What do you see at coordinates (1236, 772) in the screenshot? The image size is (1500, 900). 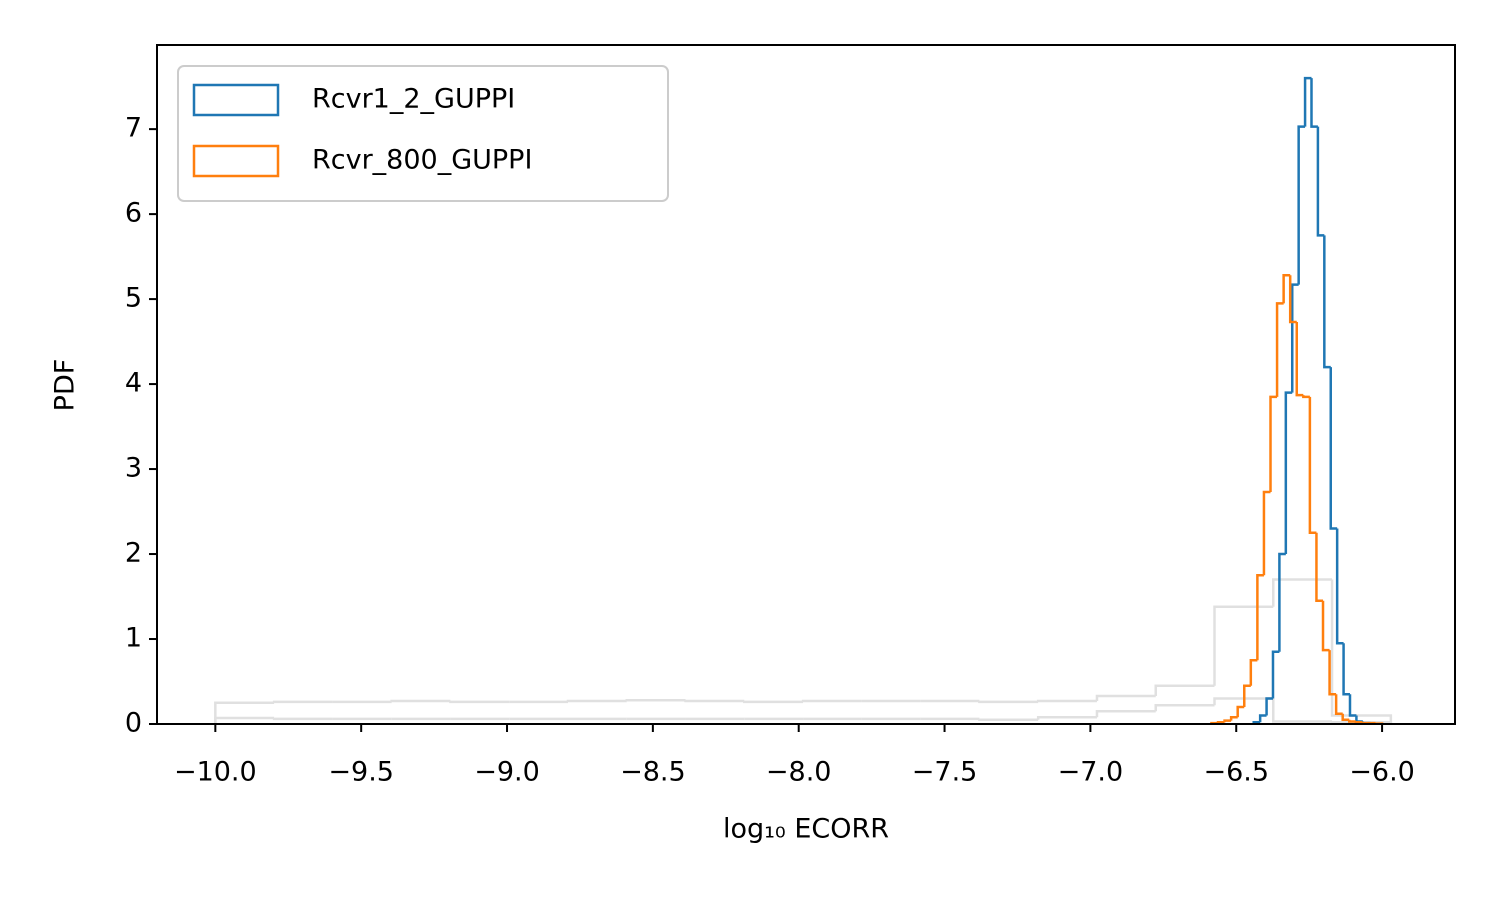 I see `x-tick-label: −6.5` at bounding box center [1236, 772].